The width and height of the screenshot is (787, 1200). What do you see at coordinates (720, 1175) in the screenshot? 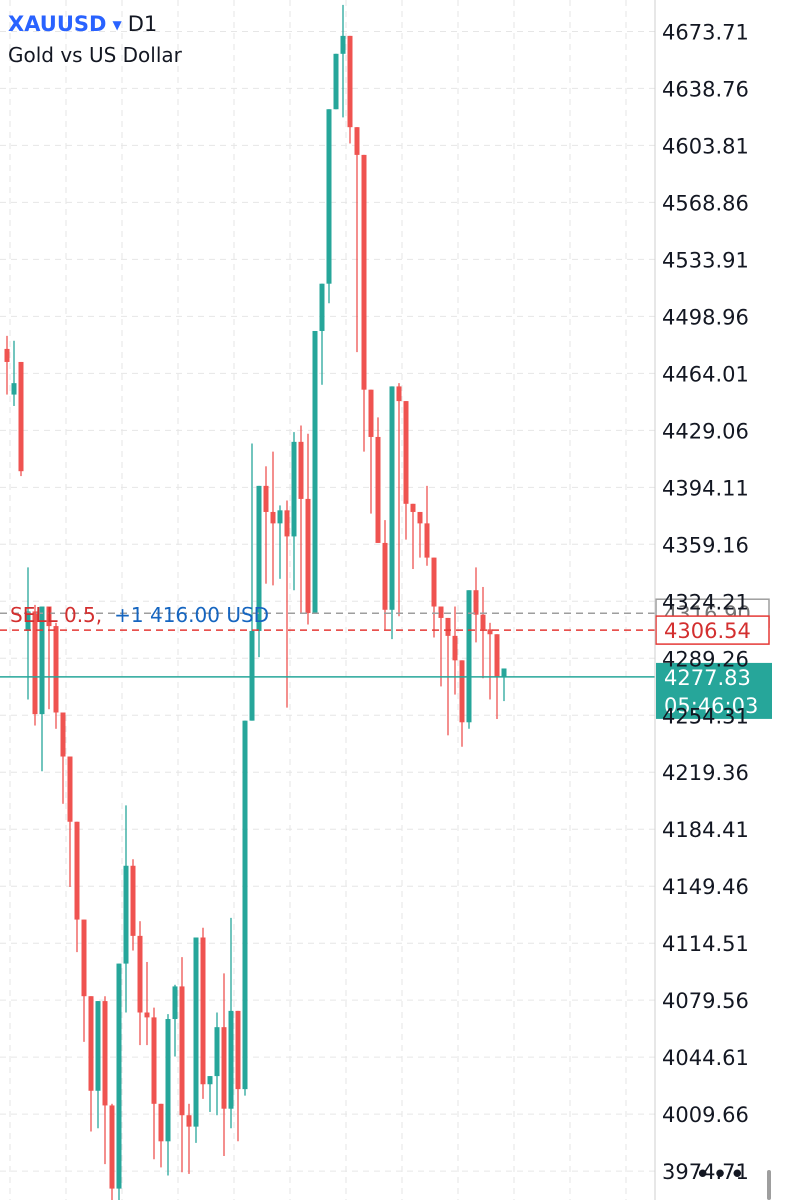
I see `more-options-icon: •••` at bounding box center [720, 1175].